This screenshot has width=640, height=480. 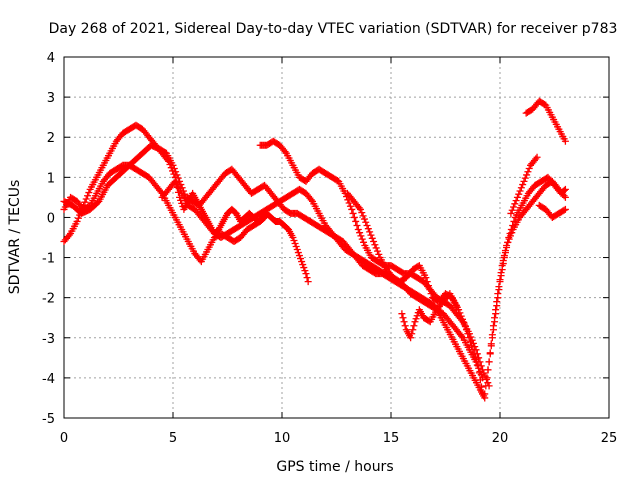 I want to click on x-tick-label: 15, so click(x=391, y=438).